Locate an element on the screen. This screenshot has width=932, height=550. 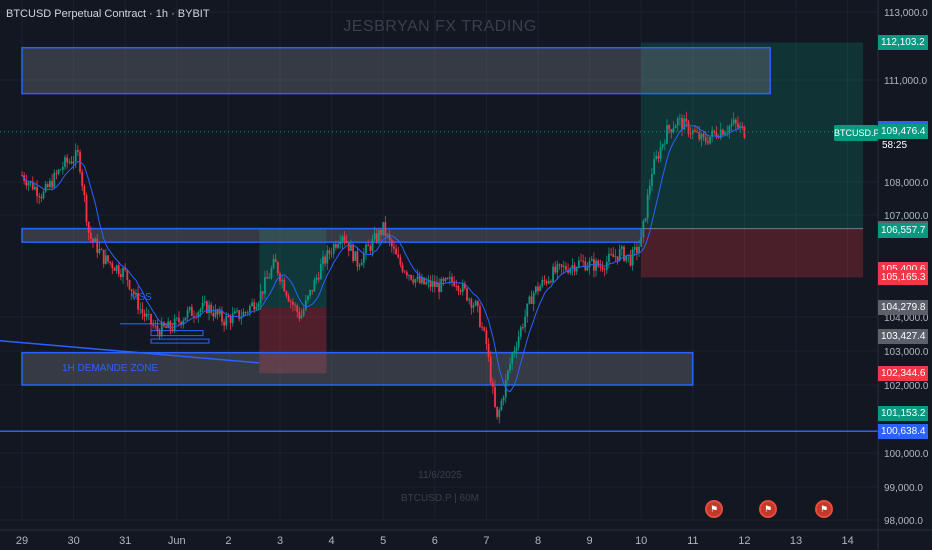
zone-breakout is located at coordinates (331, 235).